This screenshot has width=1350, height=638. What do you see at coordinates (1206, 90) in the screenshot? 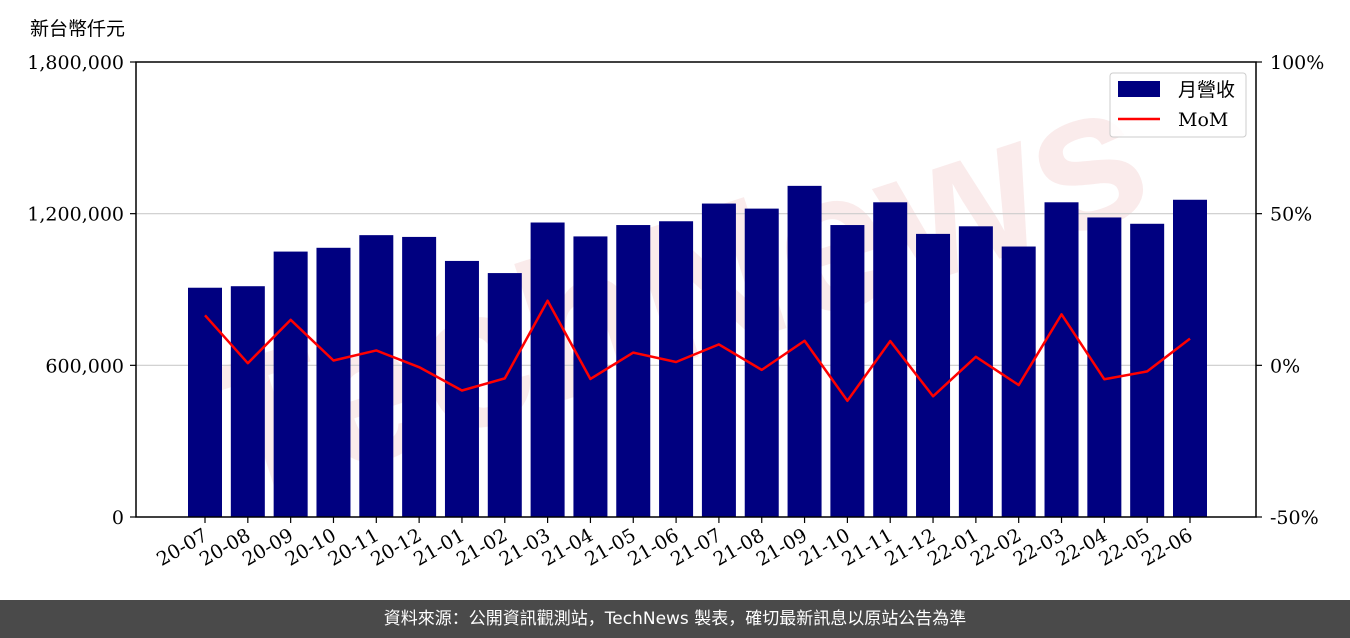
I see `legend-label-revenue: 月營收` at bounding box center [1206, 90].